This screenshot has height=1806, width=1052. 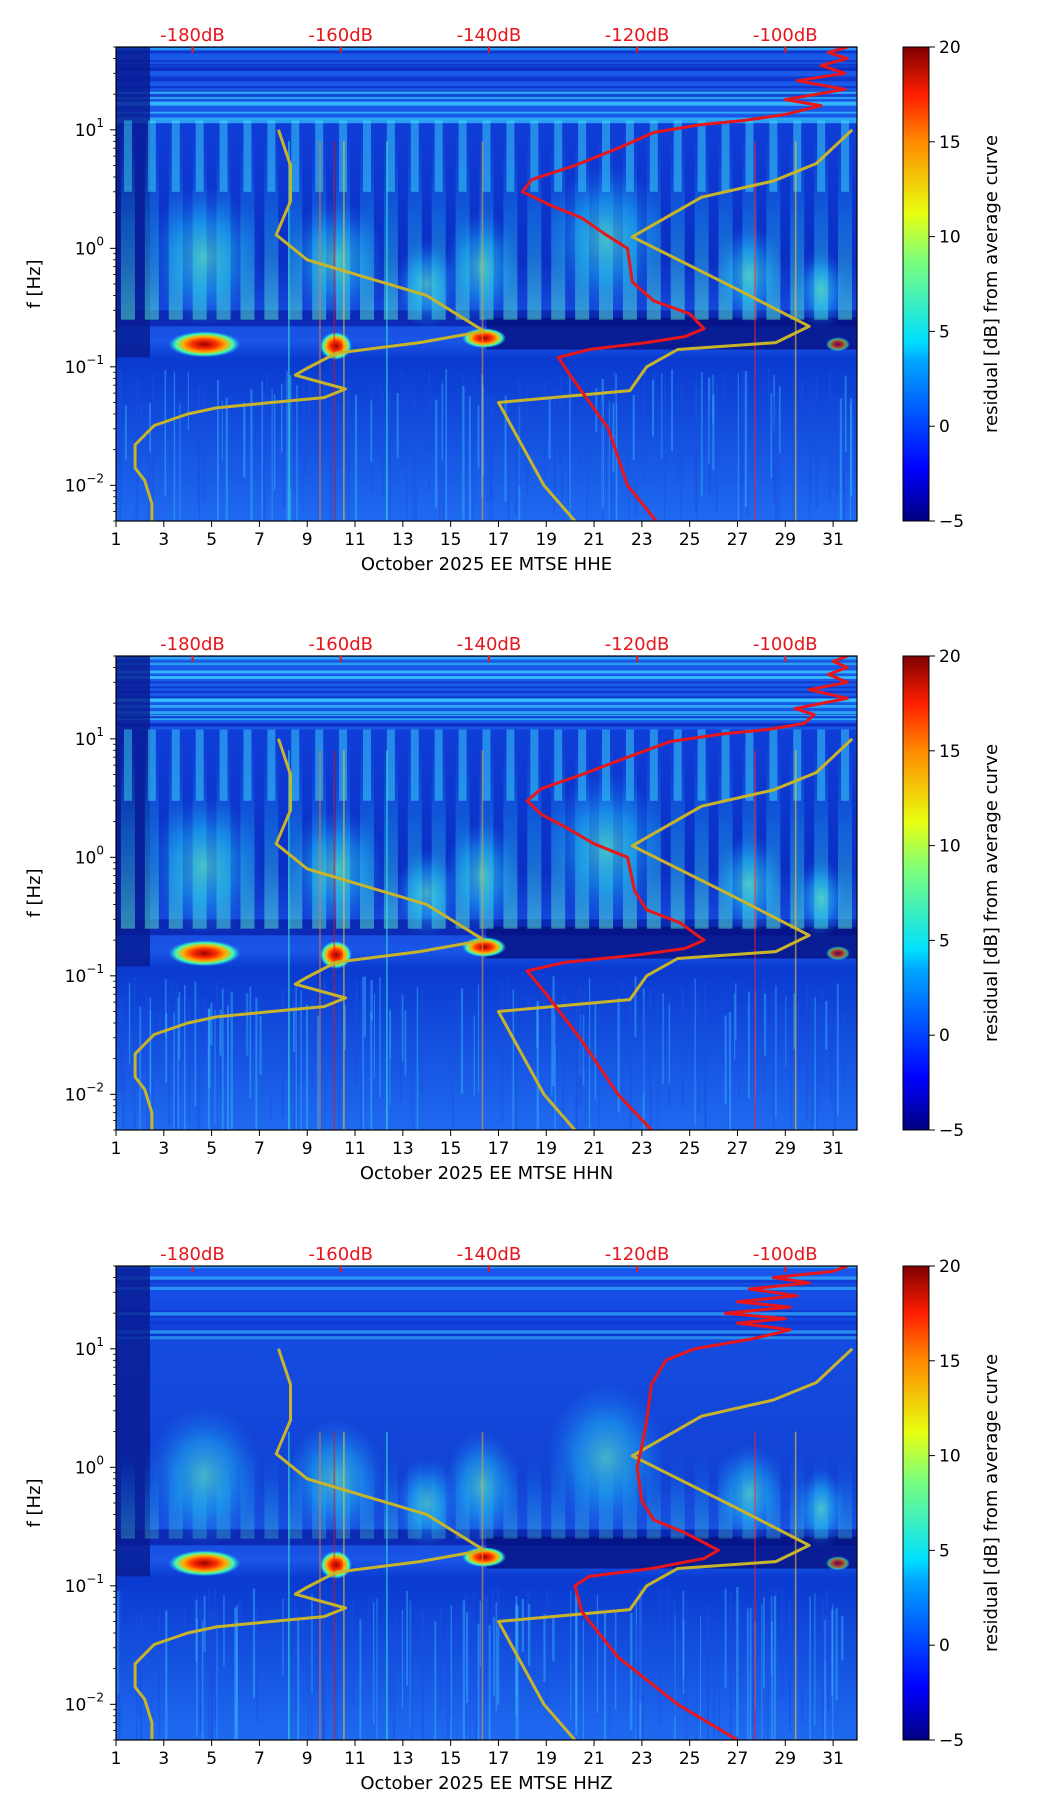 What do you see at coordinates (499, 540) in the screenshot?
I see `x-tick-label: 17` at bounding box center [499, 540].